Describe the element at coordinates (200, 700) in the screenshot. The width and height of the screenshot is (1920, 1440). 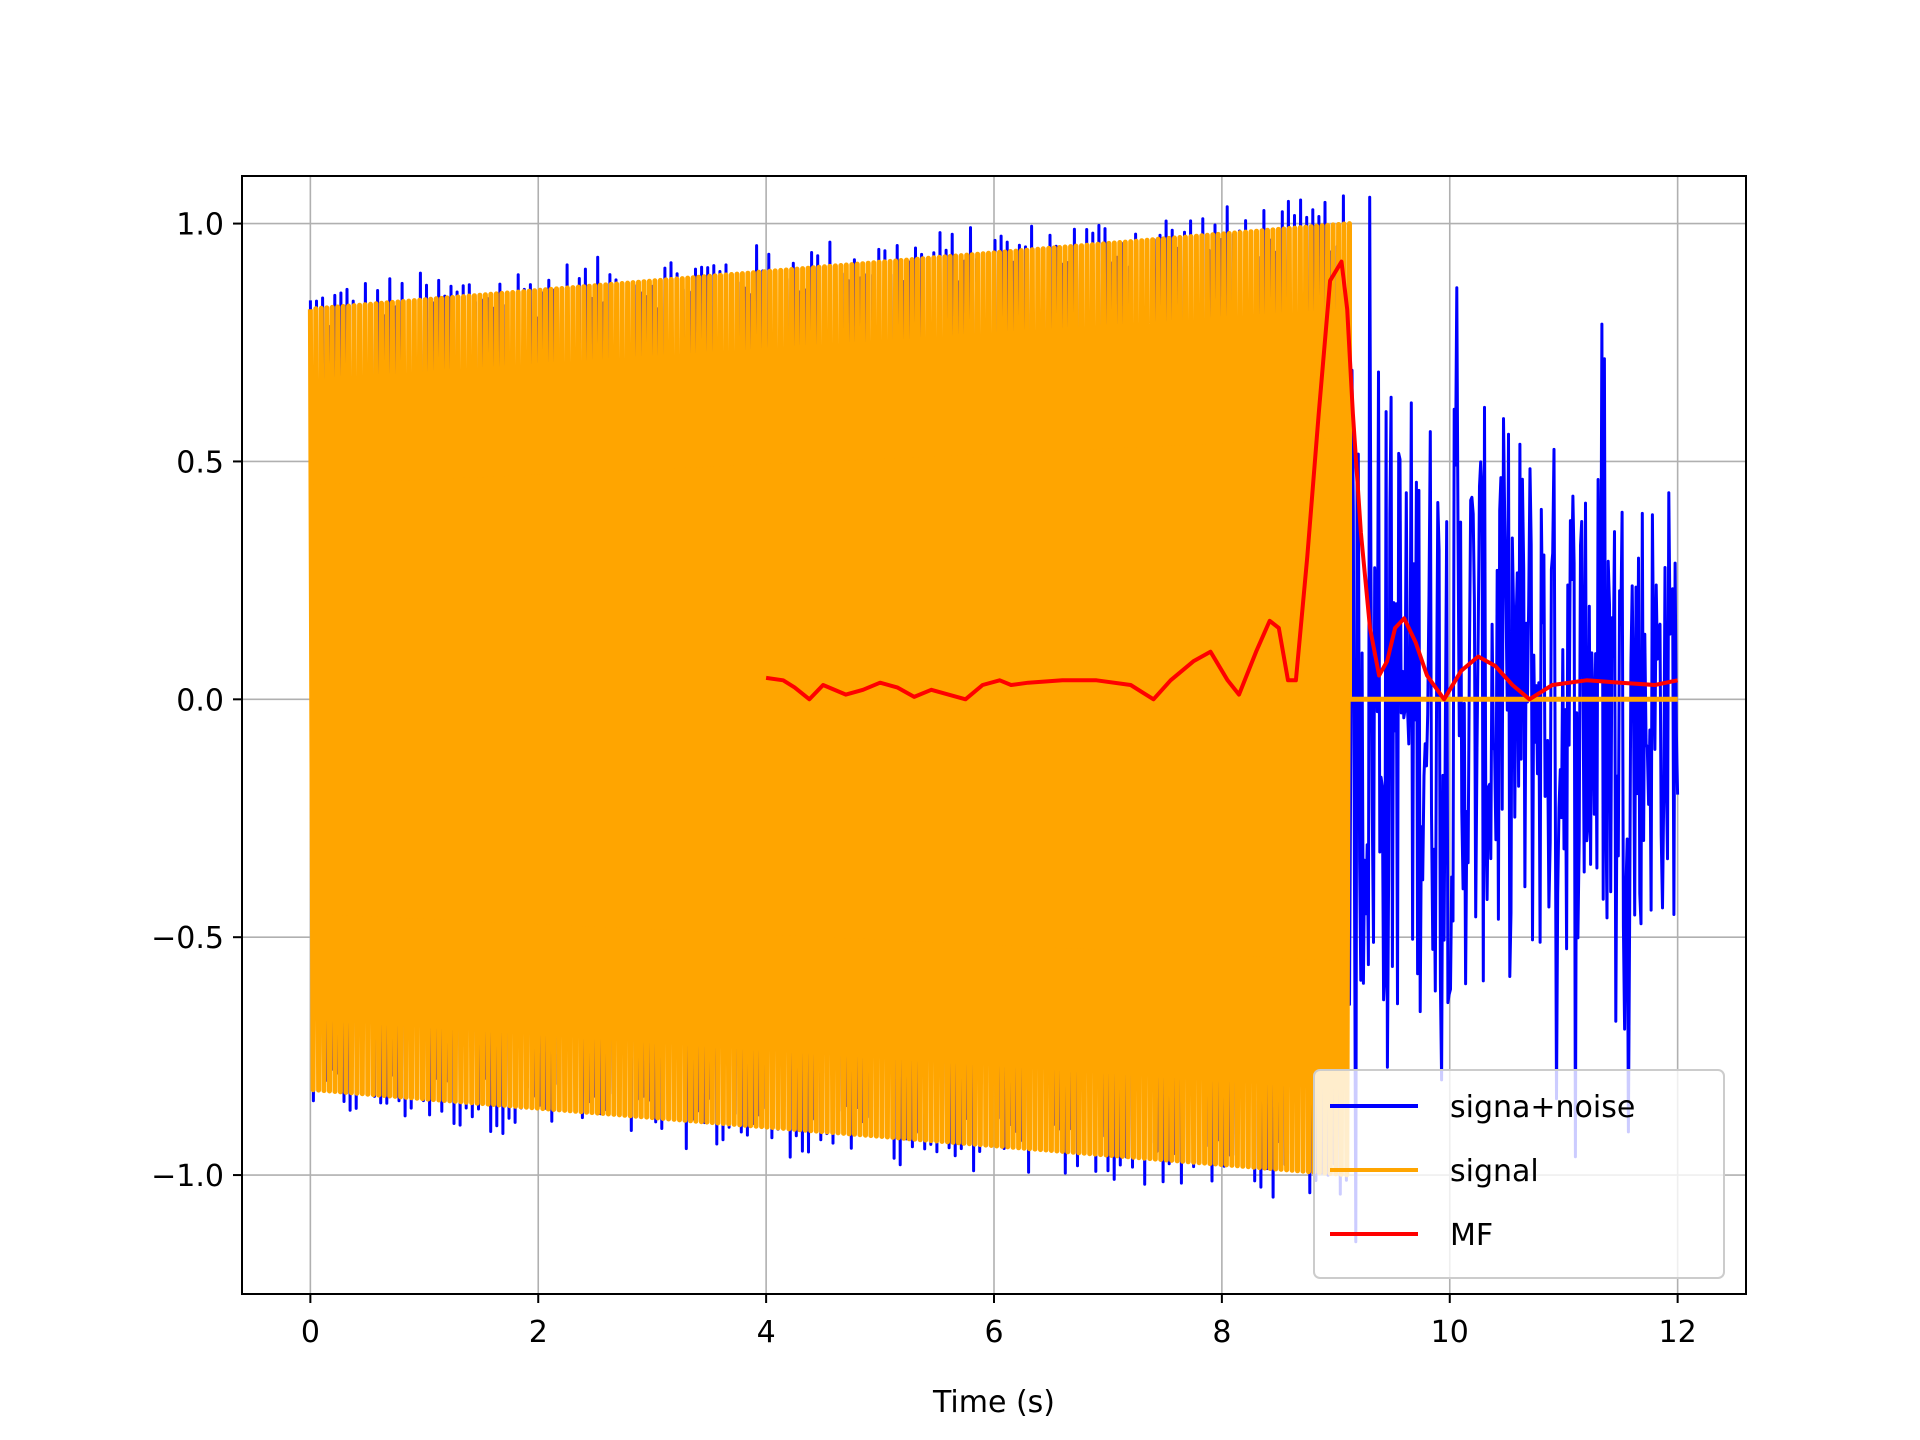
I see `y-tick-label: 0.0` at that location.